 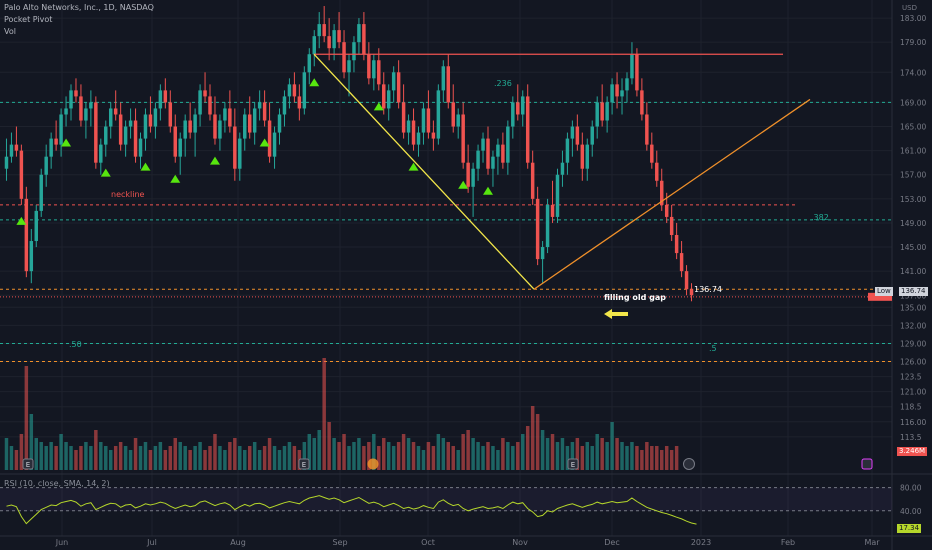 I want to click on rsi-line, so click(x=351, y=510).